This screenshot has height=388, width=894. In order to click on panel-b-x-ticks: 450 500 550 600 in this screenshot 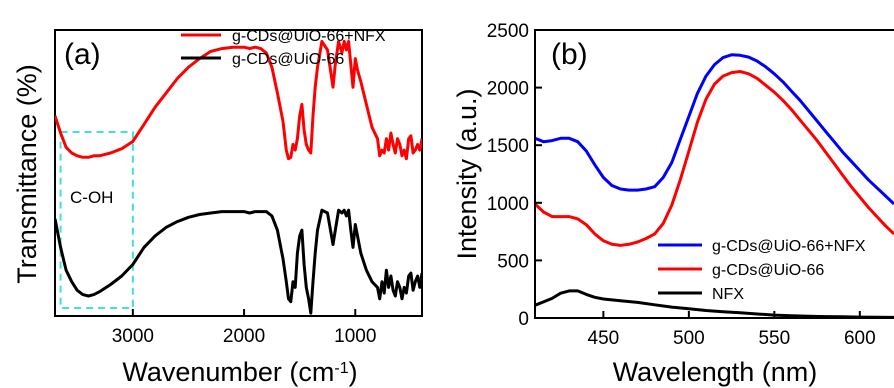, I will do `click(732, 330)`.